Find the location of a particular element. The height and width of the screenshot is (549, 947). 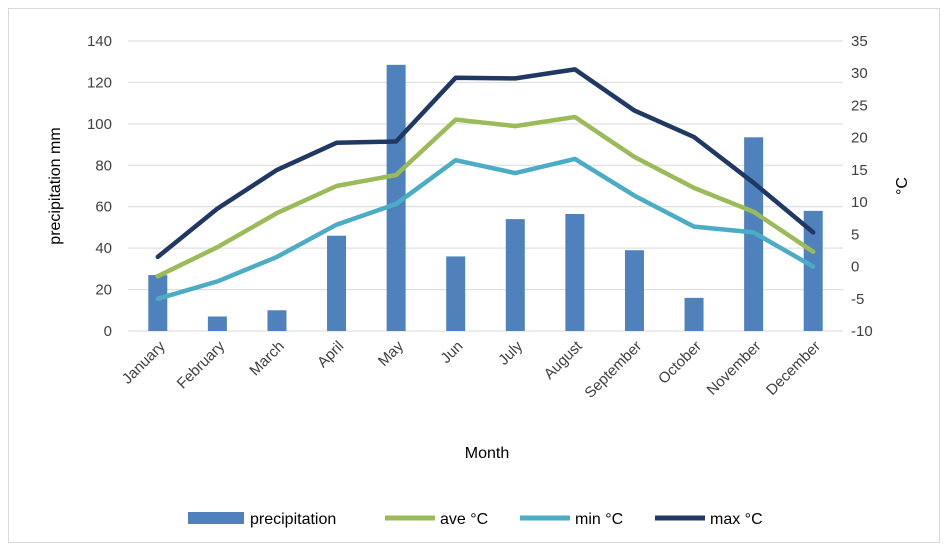

legend-label: max °C is located at coordinates (736, 519).